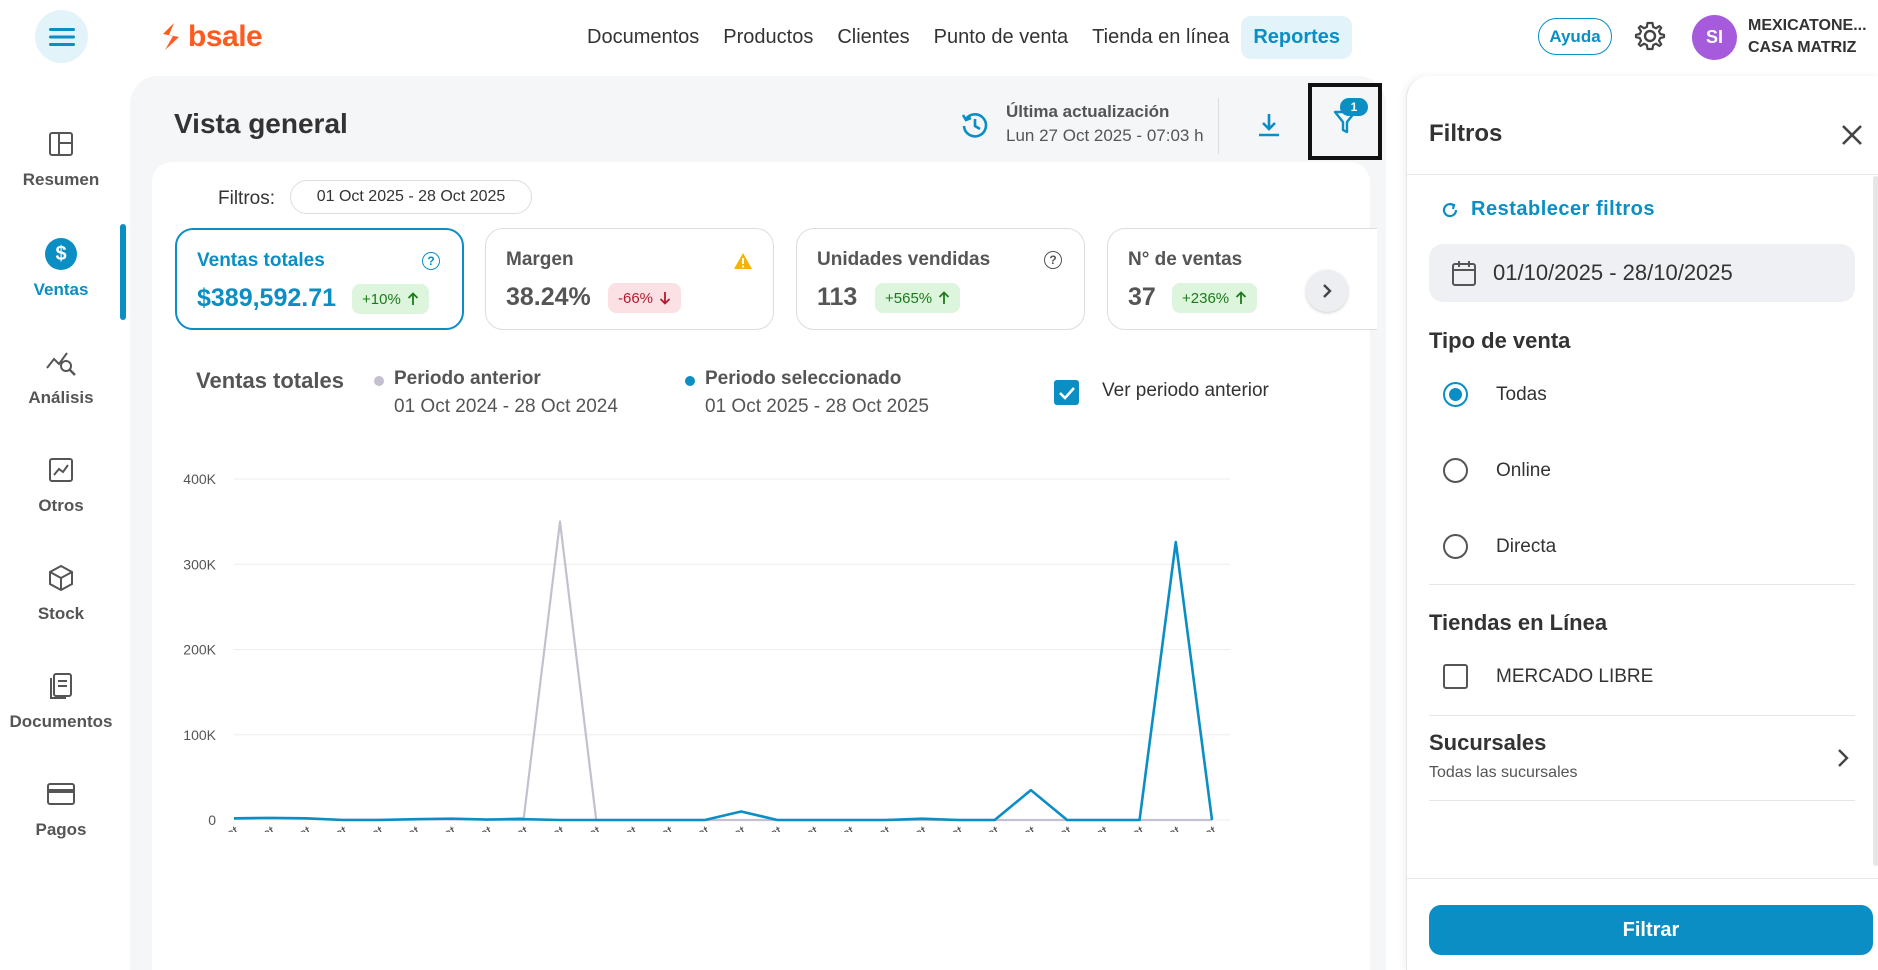 The image size is (1878, 970). I want to click on sidebar-item-ventas: $ Ventas, so click(63, 272).